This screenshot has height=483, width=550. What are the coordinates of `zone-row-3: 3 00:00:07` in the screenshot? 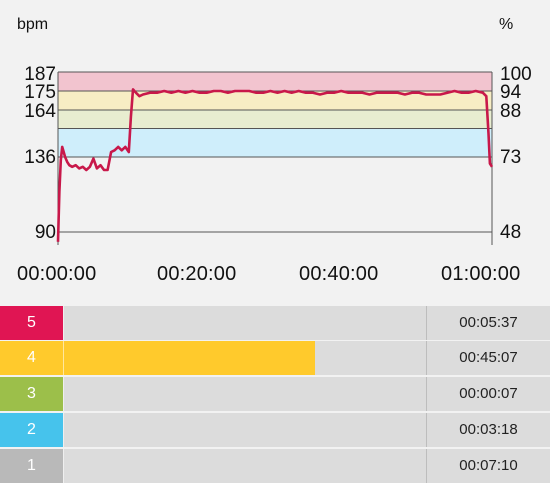 It's located at (275, 394).